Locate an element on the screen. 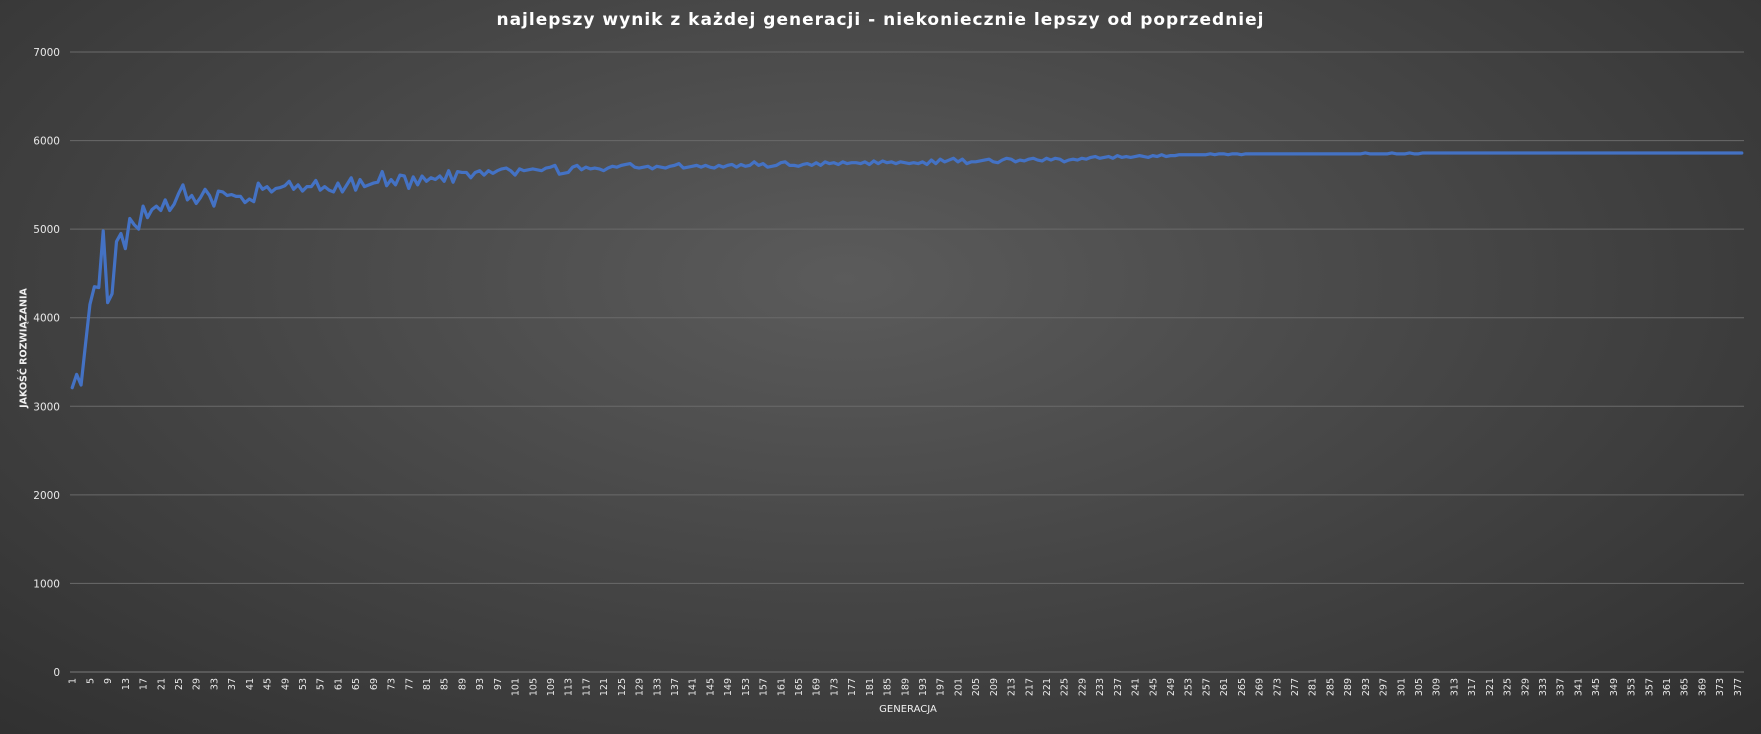 The height and width of the screenshot is (734, 1761). x-tick-label: 49 is located at coordinates (285, 684).